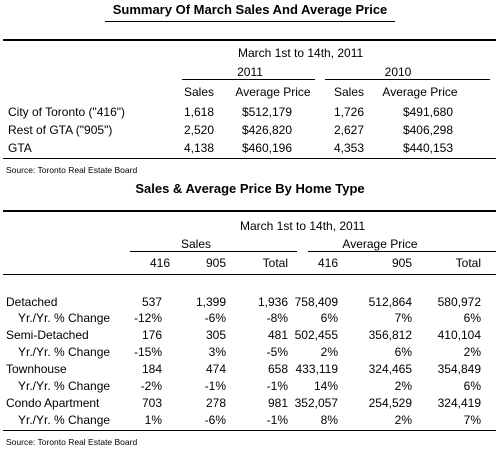 This screenshot has height=451, width=500. I want to click on table1-col-avg-2010: Average Price, so click(420, 92).